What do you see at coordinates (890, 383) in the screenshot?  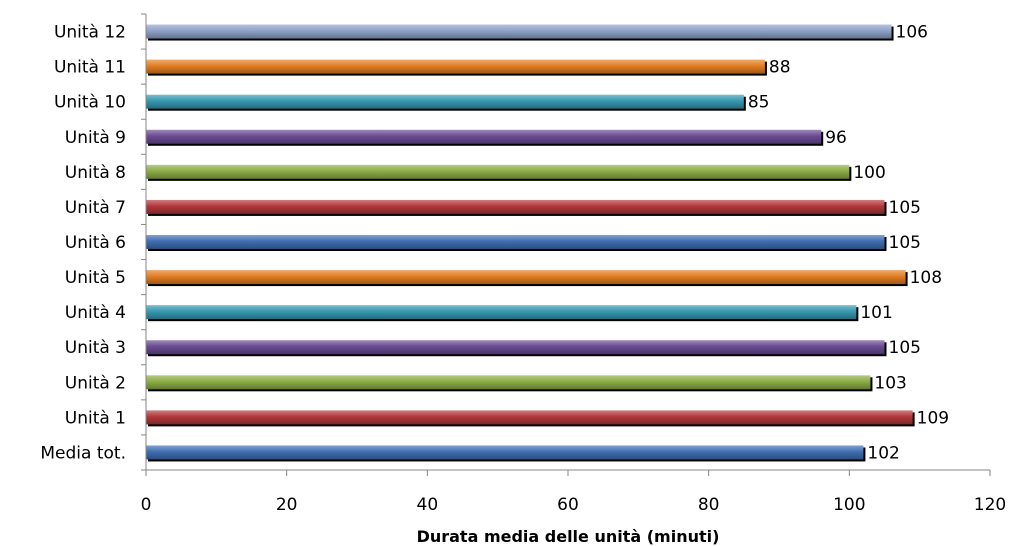 I see `value-label-unita-2: 103` at bounding box center [890, 383].